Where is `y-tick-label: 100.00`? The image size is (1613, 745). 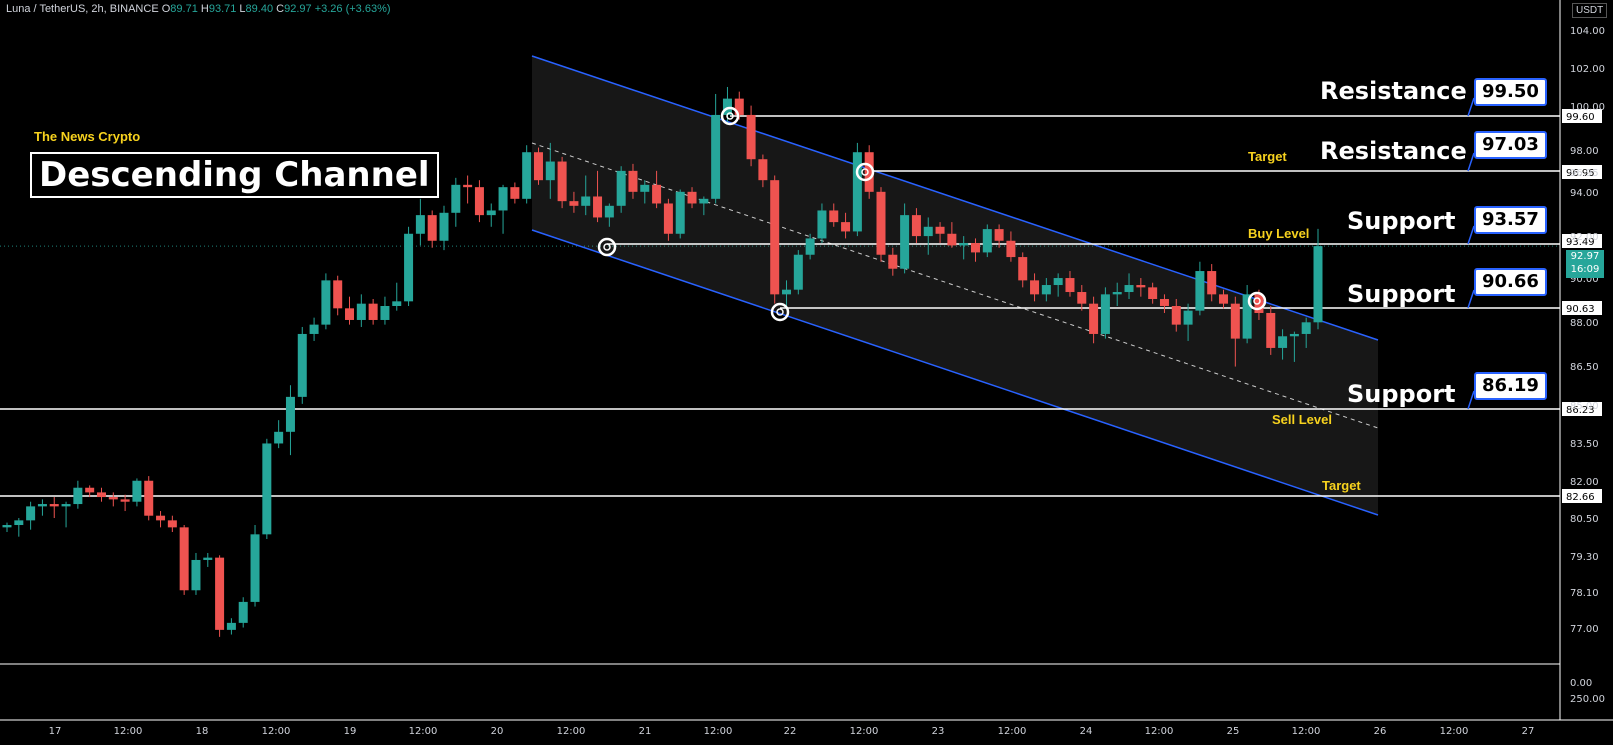
y-tick-label: 100.00 is located at coordinates (1587, 107).